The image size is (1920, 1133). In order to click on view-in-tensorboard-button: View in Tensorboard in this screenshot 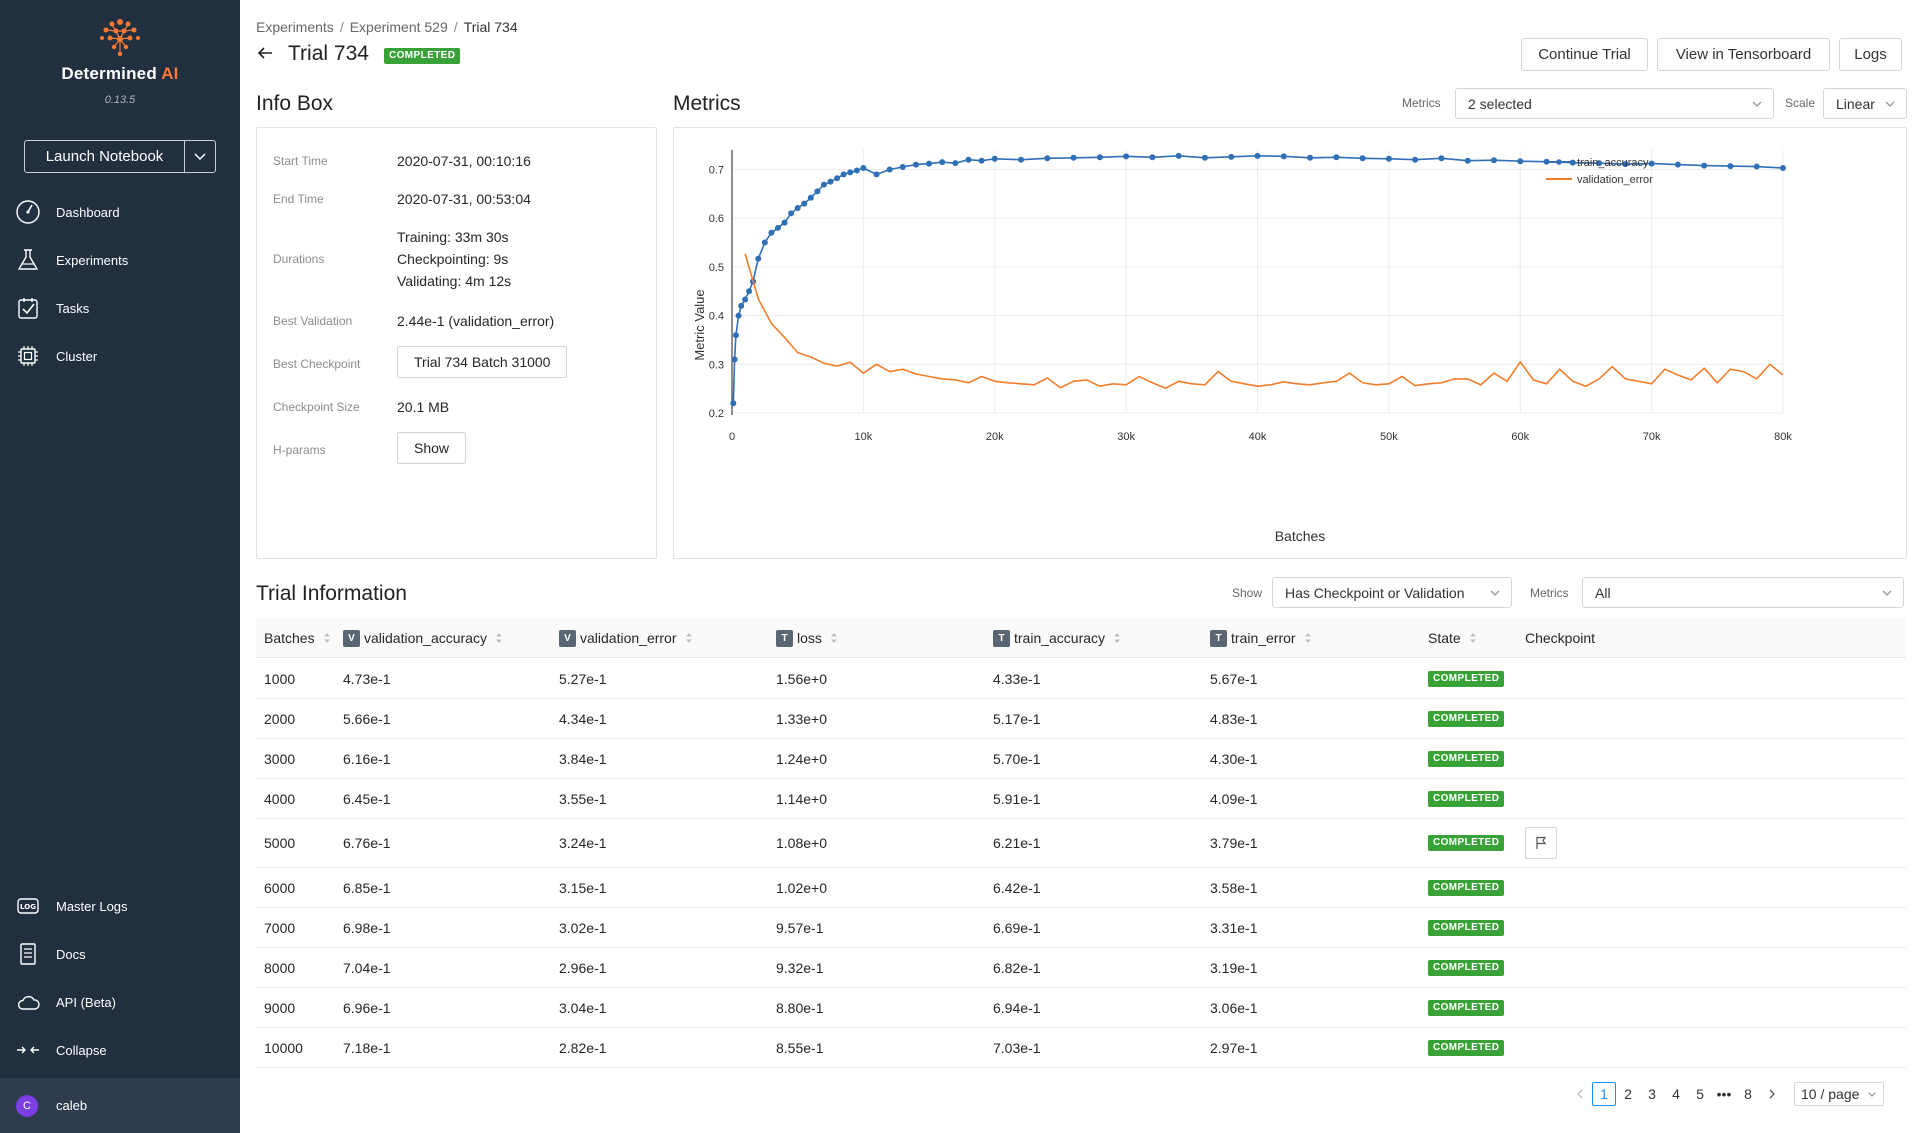, I will do `click(1743, 54)`.